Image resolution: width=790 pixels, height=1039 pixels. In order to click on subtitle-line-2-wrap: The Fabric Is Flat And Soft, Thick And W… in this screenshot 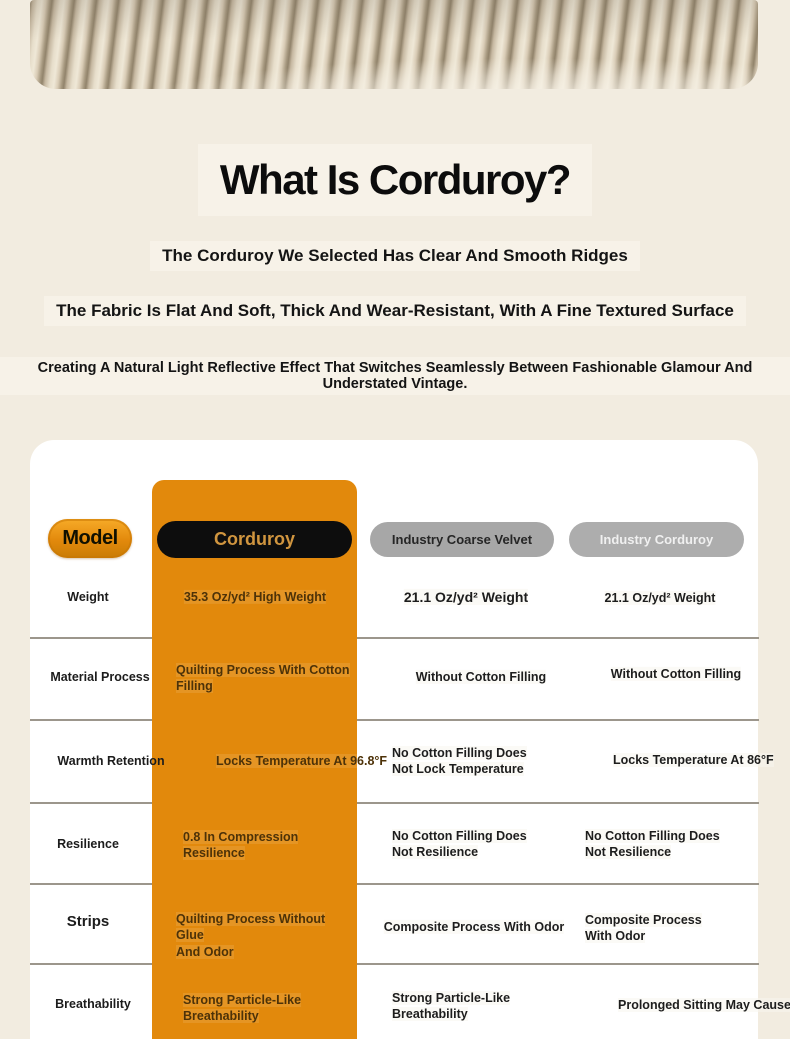, I will do `click(395, 311)`.